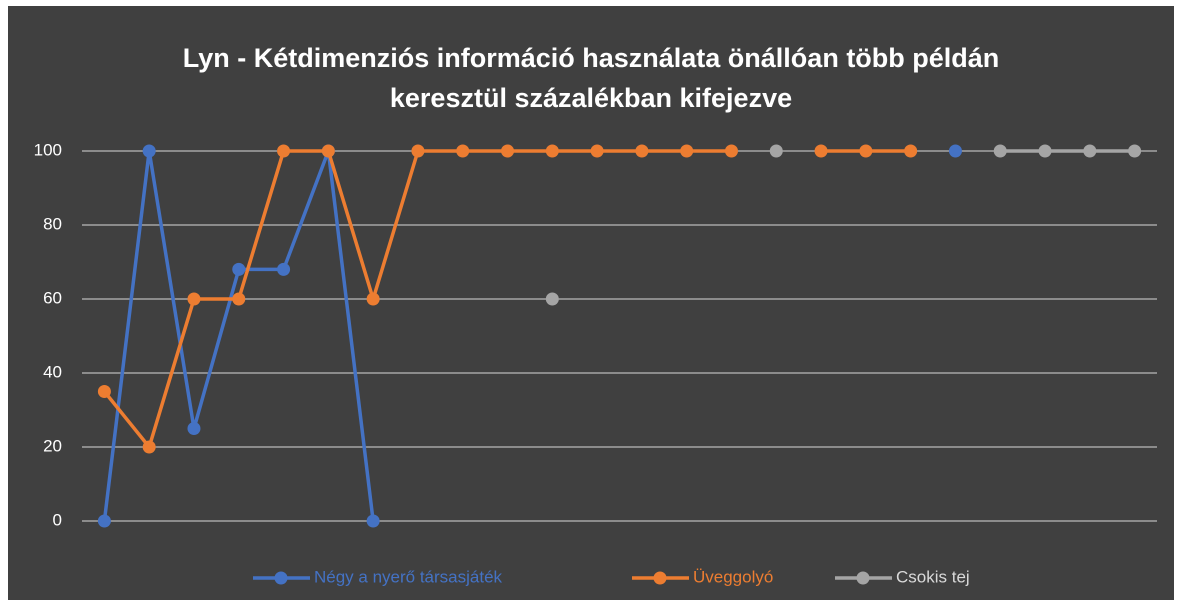  Describe the element at coordinates (57, 519) in the screenshot. I see `y-tick-label: 0` at that location.